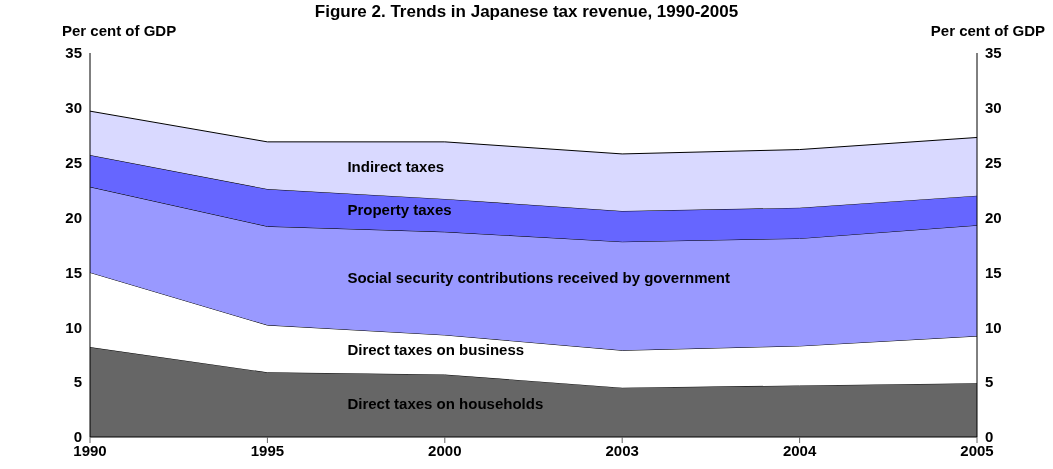 The image size is (1053, 469). I want to click on y-tick-label: 15, so click(73, 272).